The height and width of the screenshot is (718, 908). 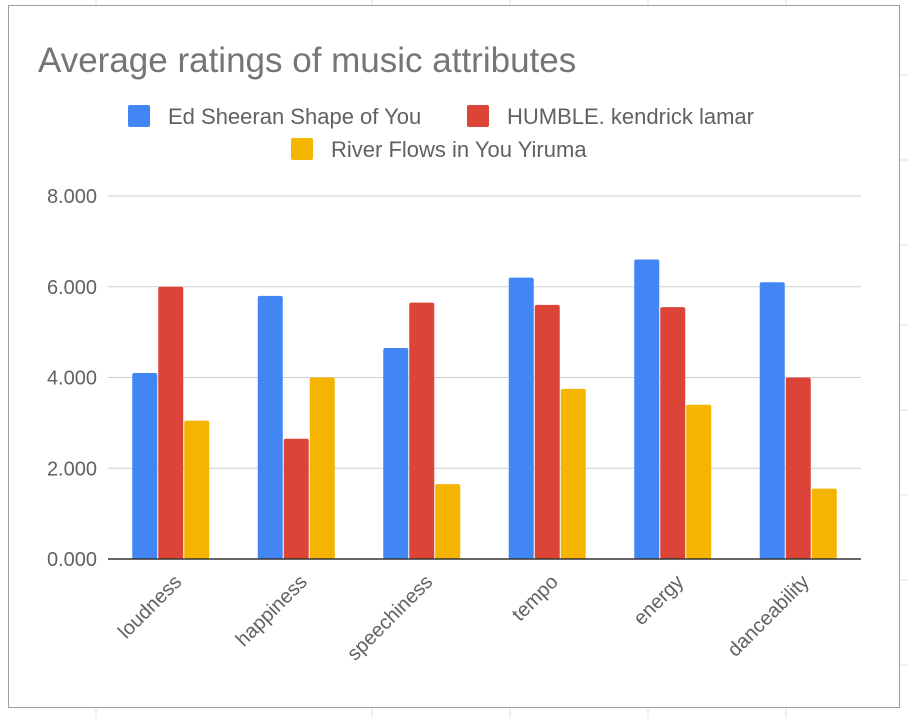 What do you see at coordinates (145, 465) in the screenshot?
I see `bar-ed-sheeran-loudness` at bounding box center [145, 465].